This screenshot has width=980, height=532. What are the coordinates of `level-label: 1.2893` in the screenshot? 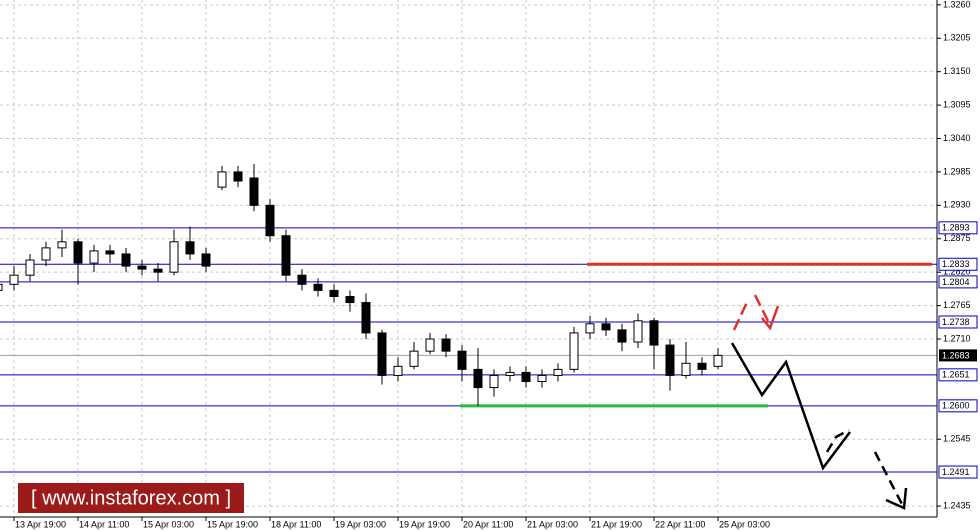 It's located at (956, 228).